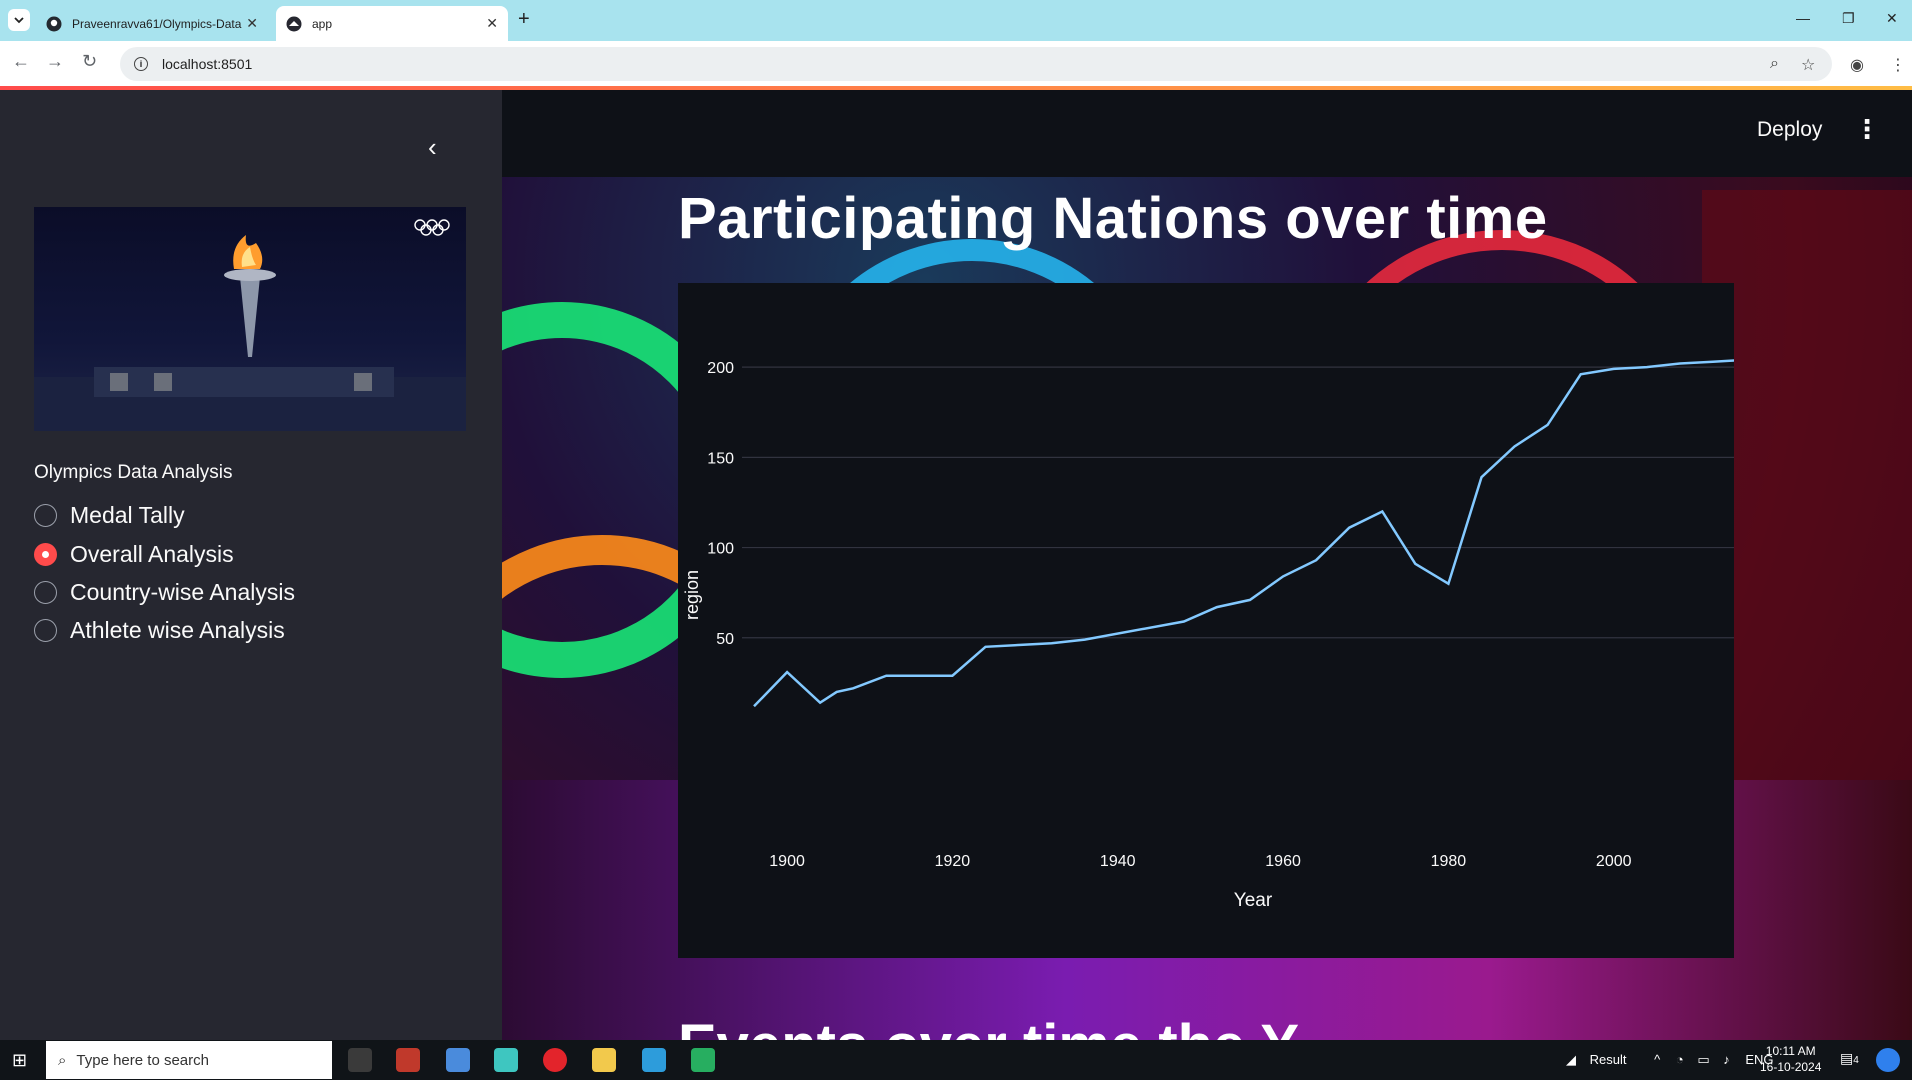 The height and width of the screenshot is (1080, 1912). Describe the element at coordinates (720, 458) in the screenshot. I see `y-tick-label: 150` at that location.